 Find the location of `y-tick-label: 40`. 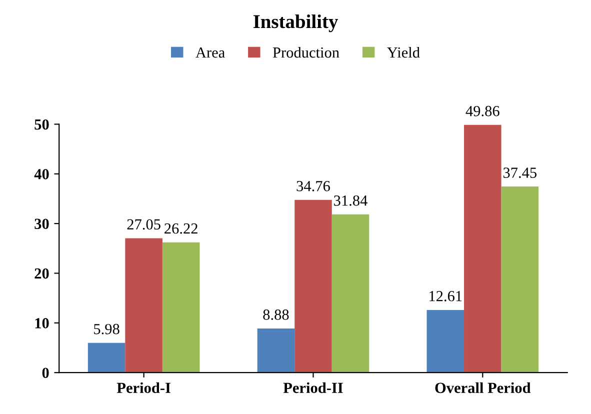

y-tick-label: 40 is located at coordinates (41, 174).